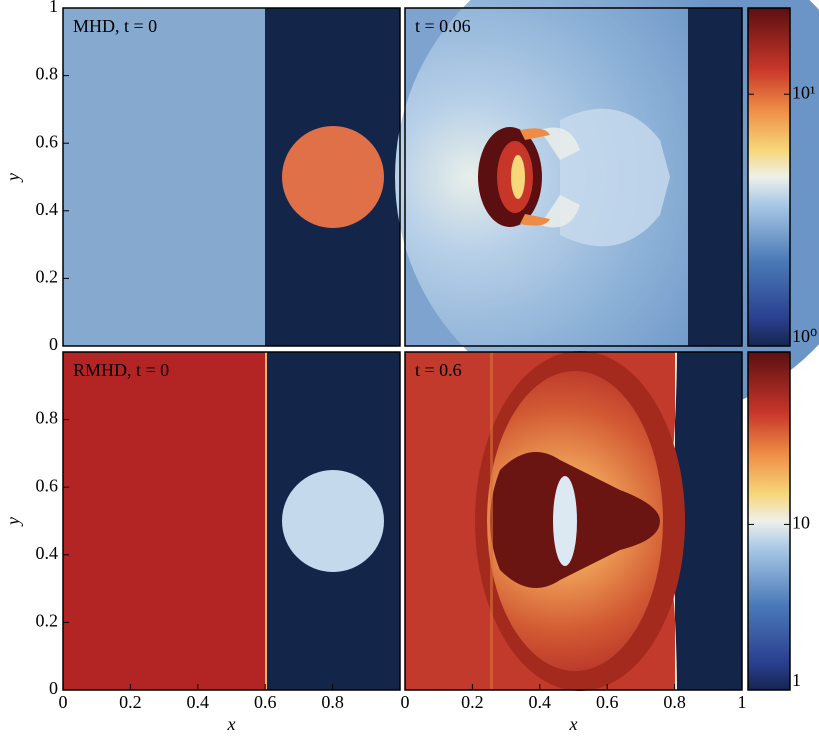  Describe the element at coordinates (796, 680) in the screenshot. I see `colorbar-tick-label: 1` at that location.